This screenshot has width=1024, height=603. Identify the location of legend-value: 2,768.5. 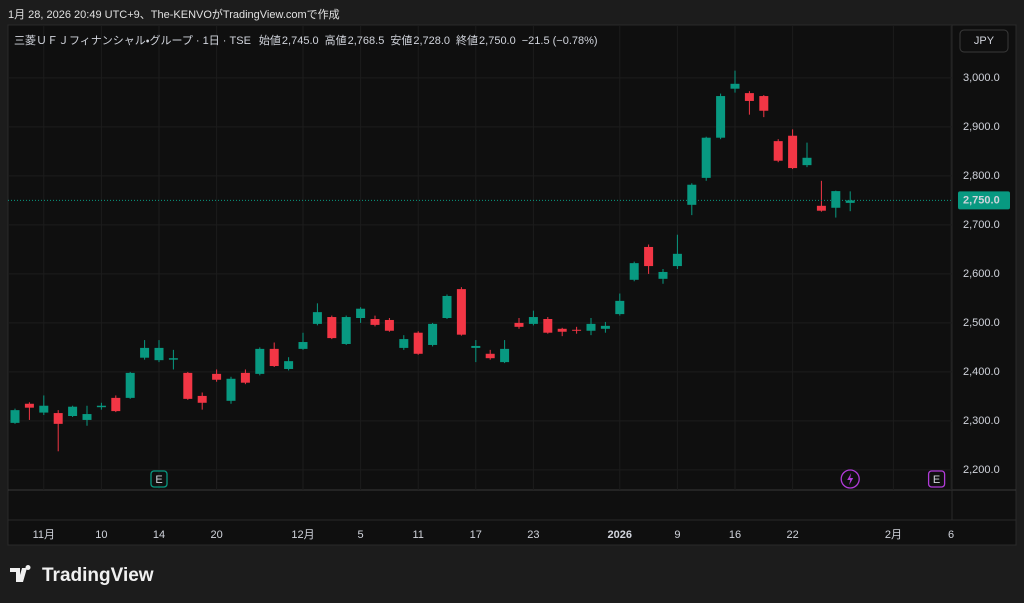
(366, 41).